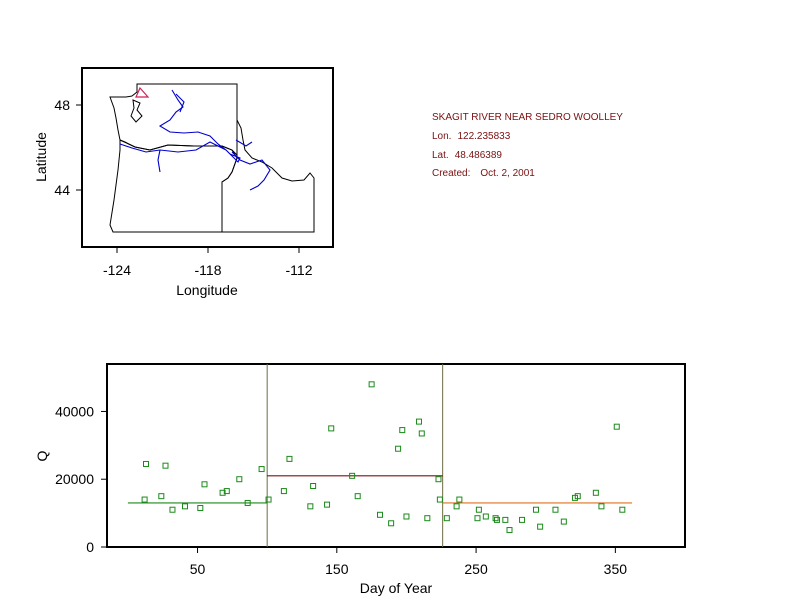 This screenshot has width=792, height=611. I want to click on y-ticks: 0 20000 40000, so click(81, 479).